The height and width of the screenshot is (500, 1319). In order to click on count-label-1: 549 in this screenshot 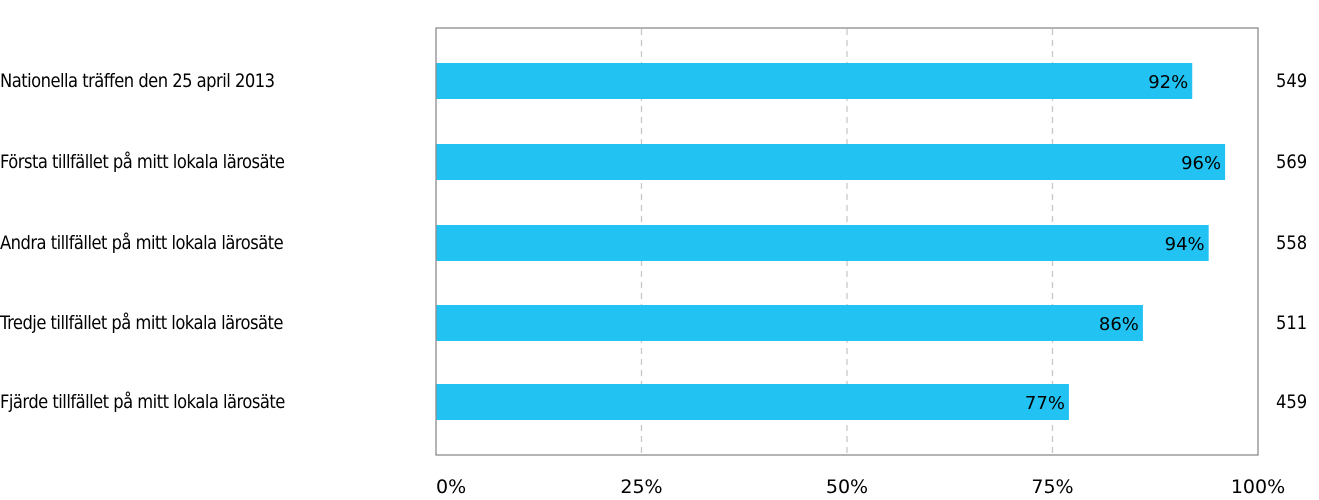, I will do `click(1292, 81)`.